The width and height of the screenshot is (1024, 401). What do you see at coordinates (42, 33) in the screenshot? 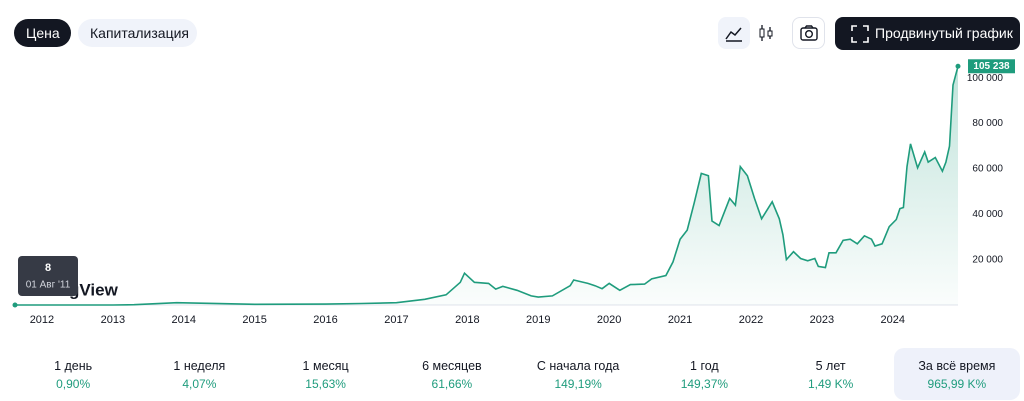
I see `tab: Цена` at bounding box center [42, 33].